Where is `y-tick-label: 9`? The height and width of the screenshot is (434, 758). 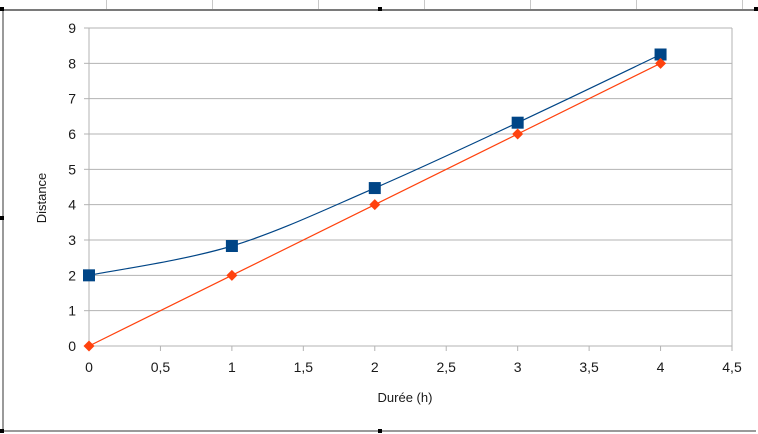 y-tick-label: 9 is located at coordinates (72, 28).